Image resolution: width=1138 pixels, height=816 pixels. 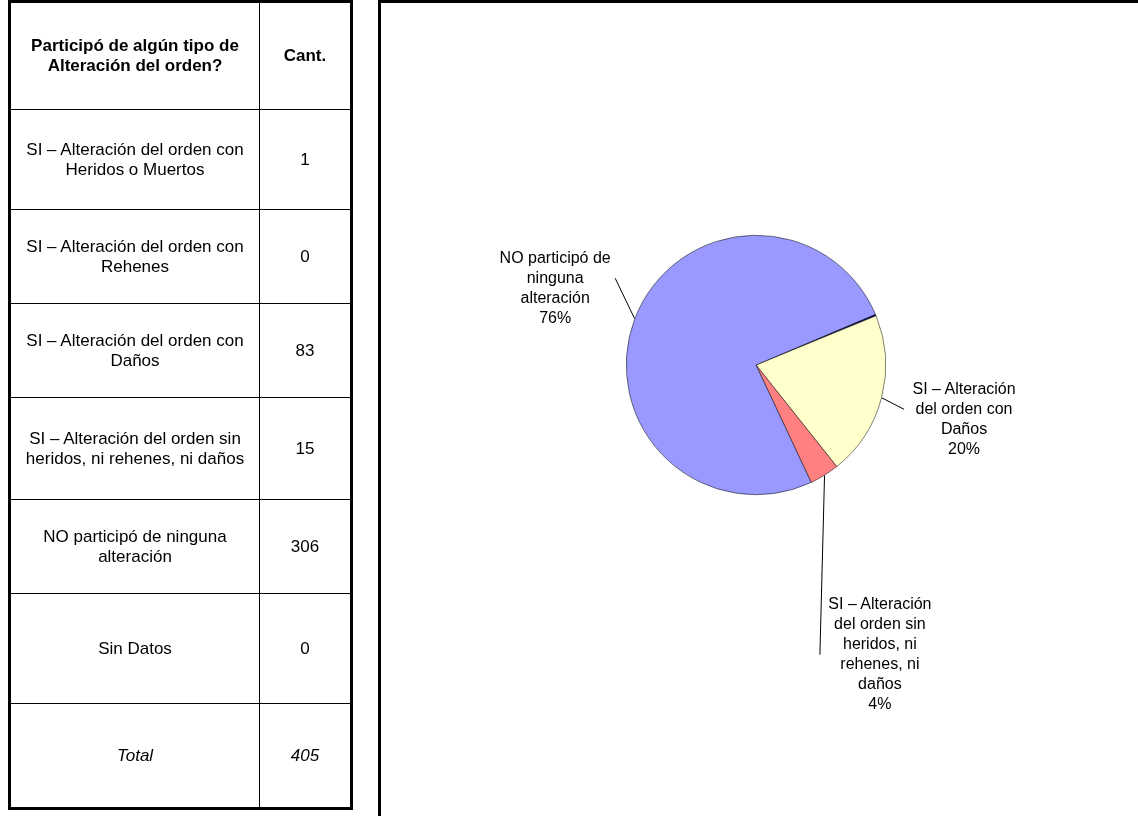 I want to click on text: NO participó de ninguna alteración, so click(x=134, y=546).